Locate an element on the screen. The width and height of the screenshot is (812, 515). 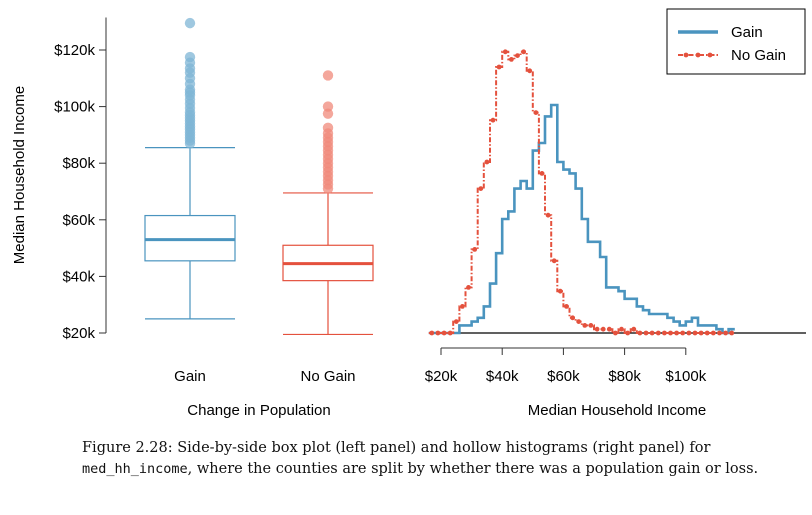
box-plot-y-axis: $20k $40k $60k $80k $100k $120k is located at coordinates (80, 179).